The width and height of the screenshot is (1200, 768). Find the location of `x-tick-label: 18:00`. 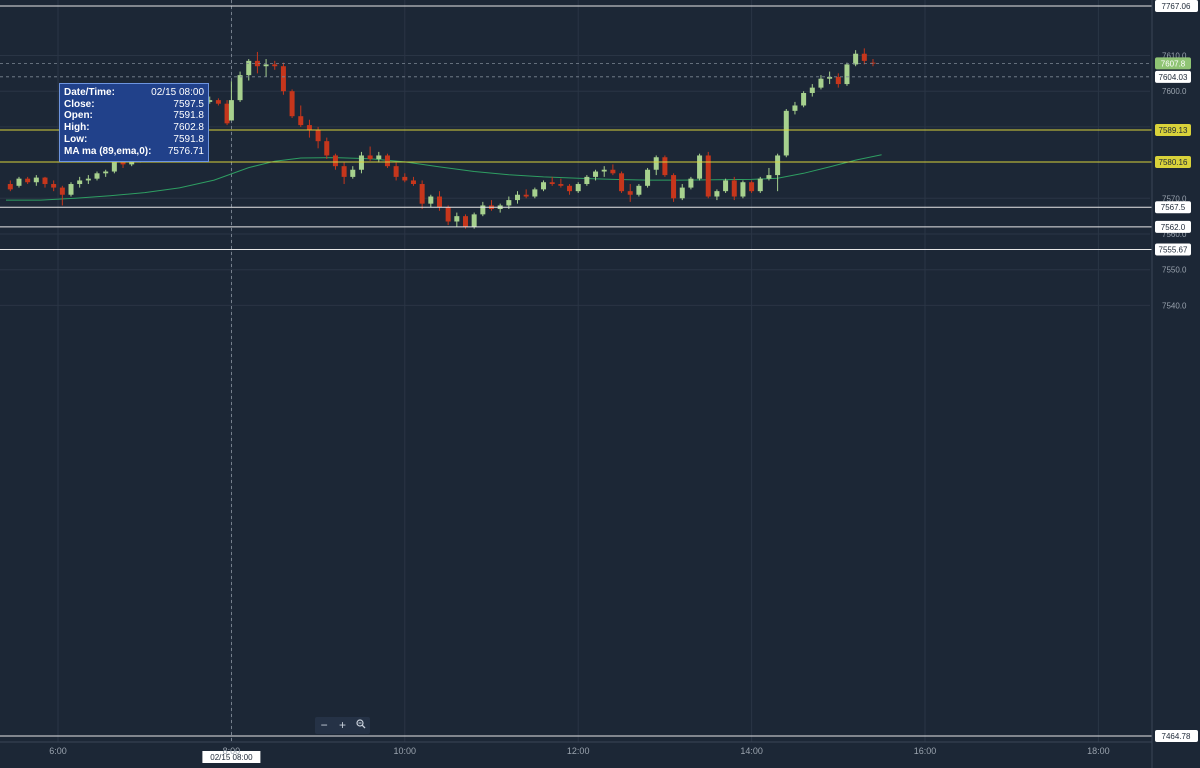

x-tick-label: 18:00 is located at coordinates (1098, 751).